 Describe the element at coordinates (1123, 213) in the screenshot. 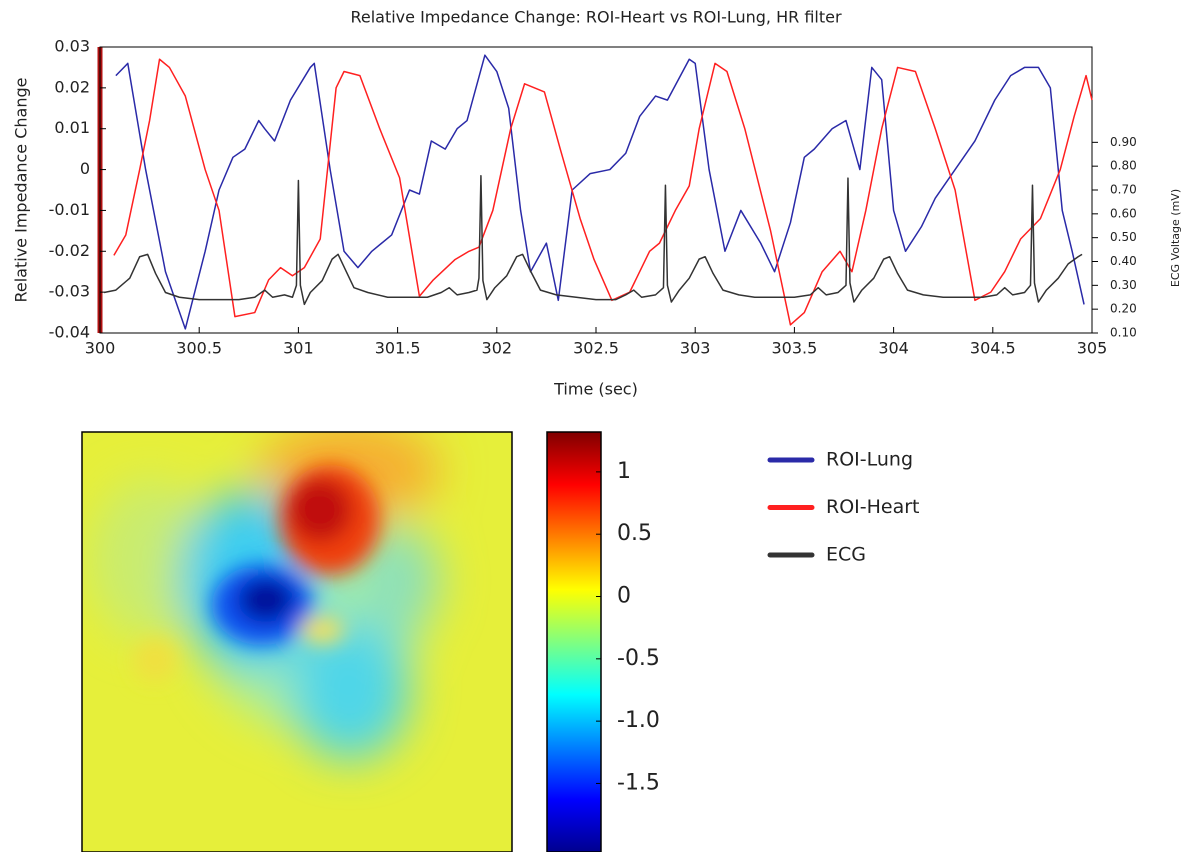

I see `y2-tick-label: 0.60` at that location.